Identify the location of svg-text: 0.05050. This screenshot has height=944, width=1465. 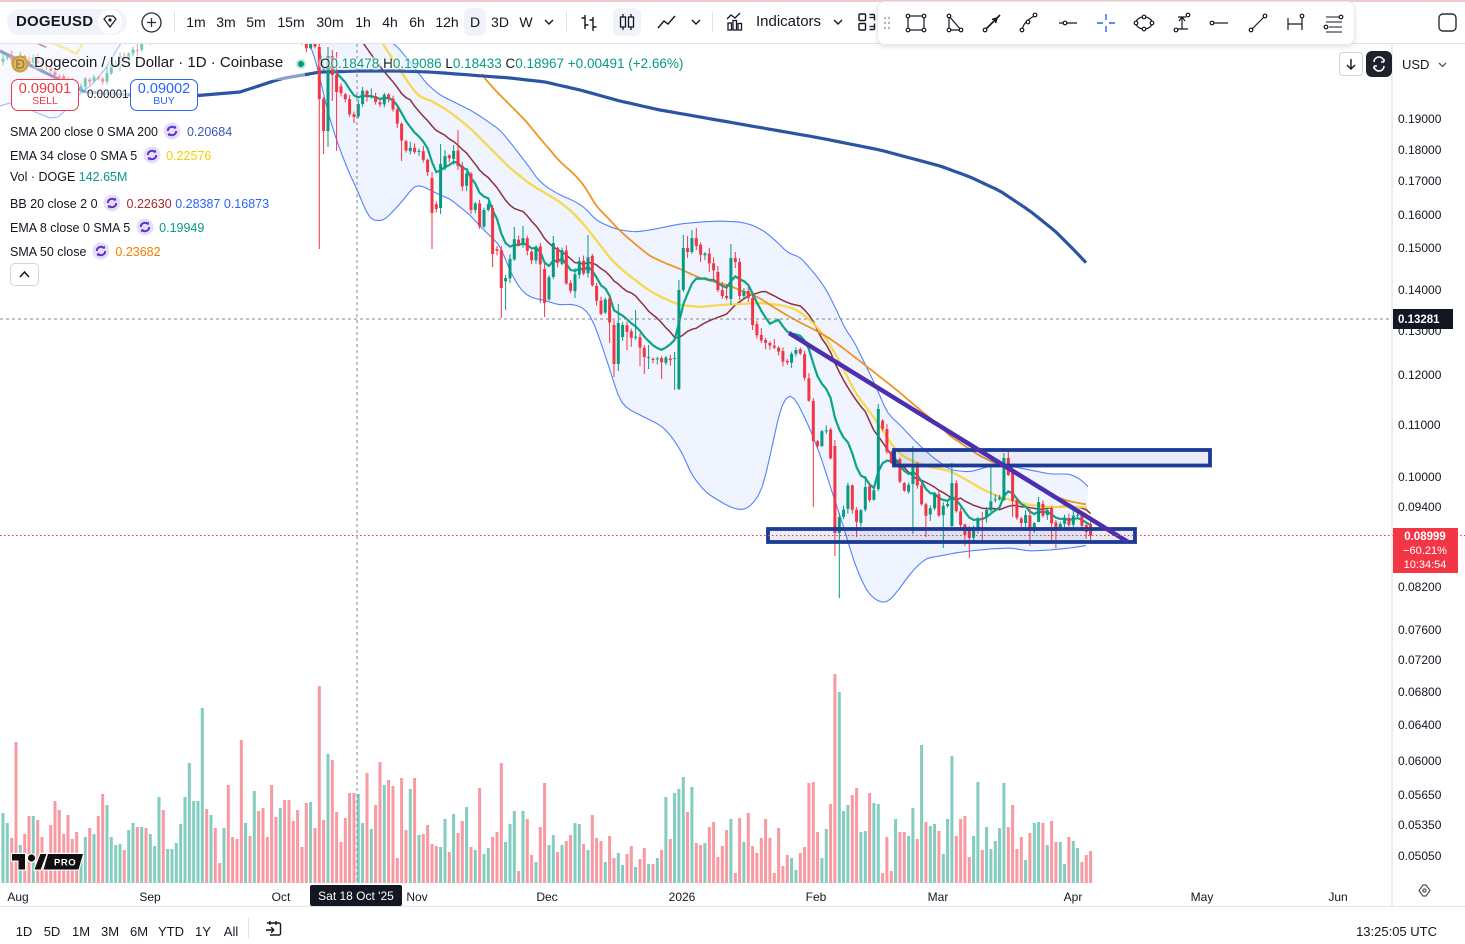
(1420, 856).